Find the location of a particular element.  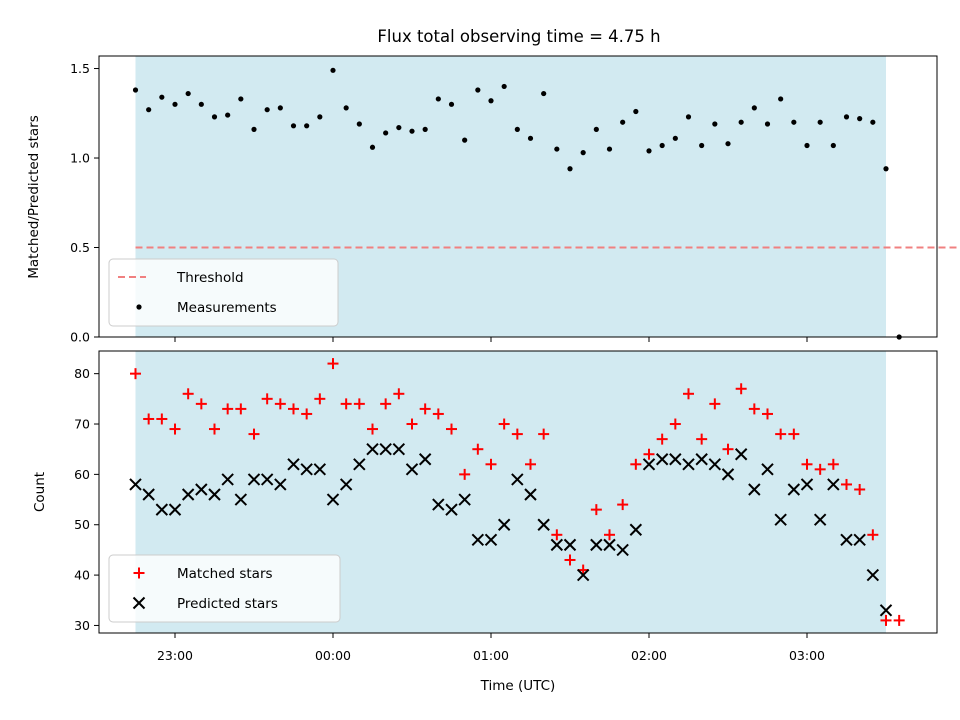

y-tick-label: 30 is located at coordinates (82, 625).